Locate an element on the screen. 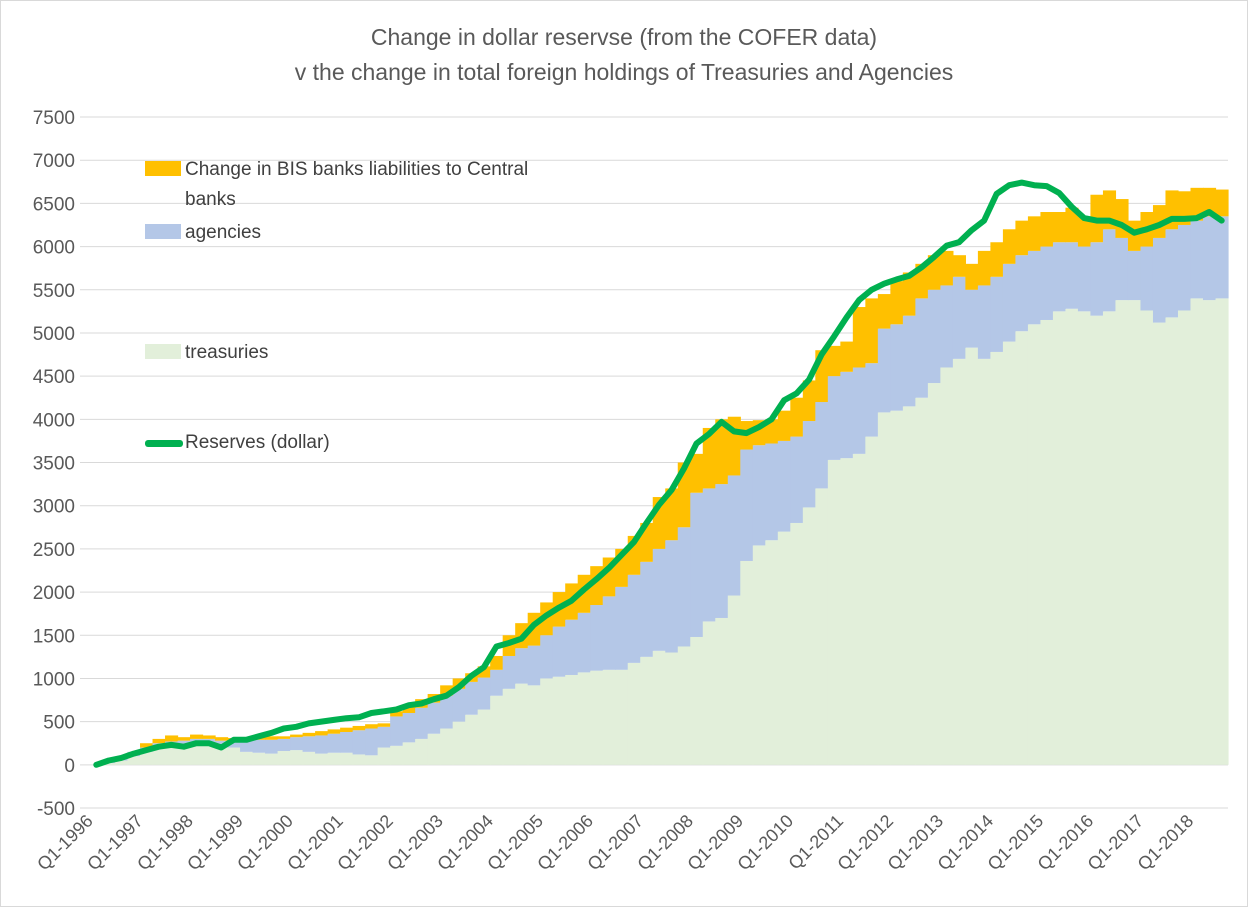 Image resolution: width=1248 pixels, height=907 pixels. y-tick-label: 6000 is located at coordinates (54, 248).